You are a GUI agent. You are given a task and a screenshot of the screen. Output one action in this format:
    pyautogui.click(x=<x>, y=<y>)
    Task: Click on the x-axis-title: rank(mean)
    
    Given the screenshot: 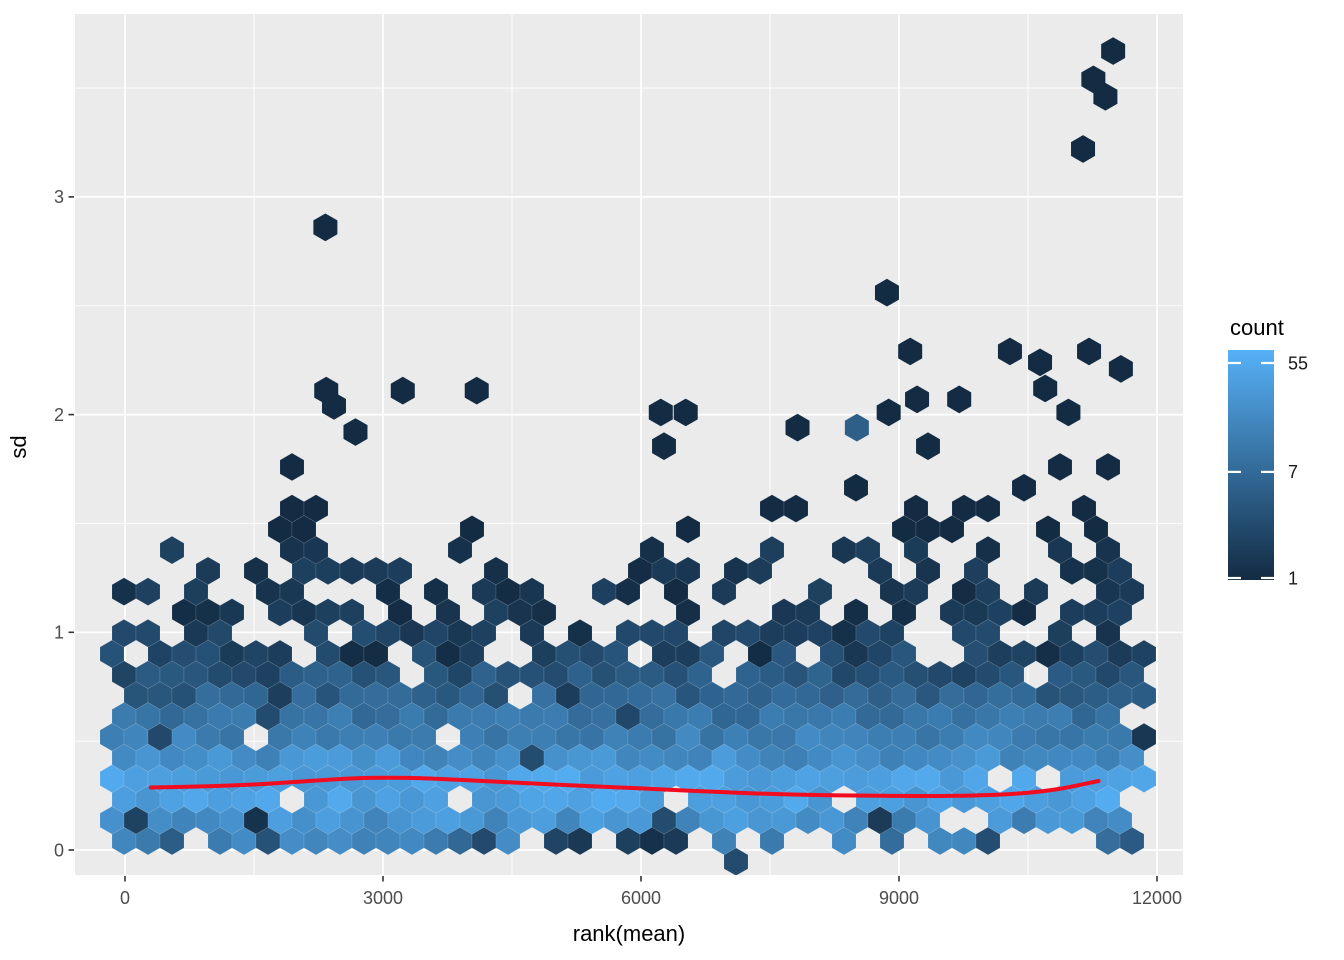 What is the action you would take?
    pyautogui.click(x=629, y=933)
    